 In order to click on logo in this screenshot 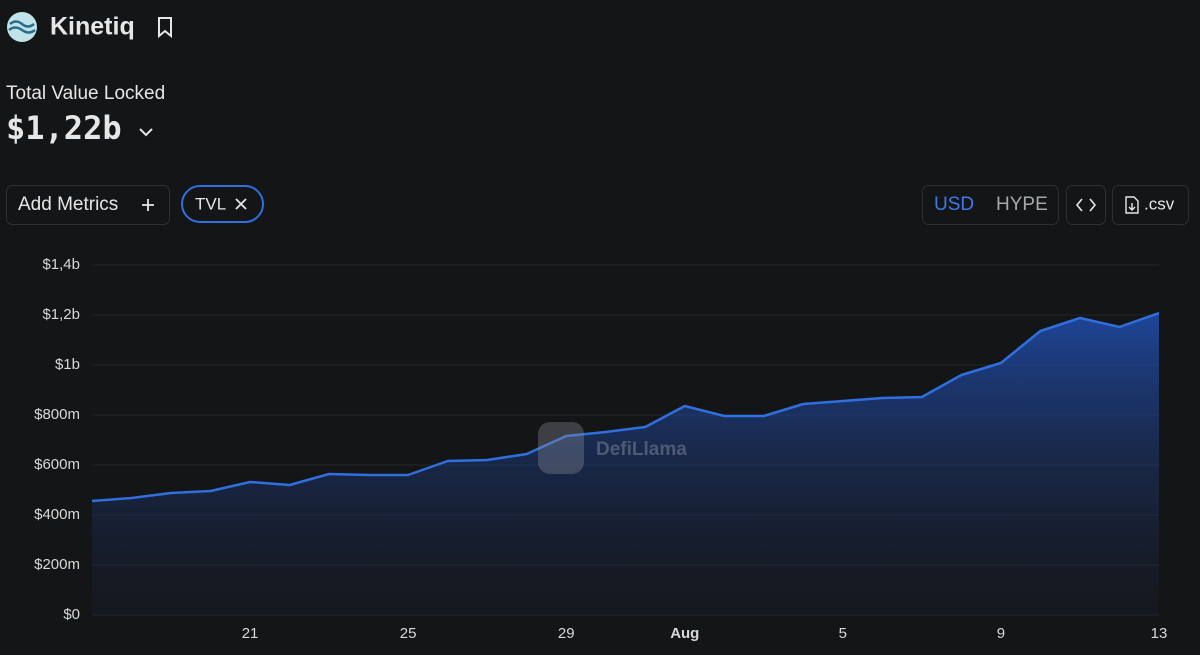, I will do `click(22, 27)`.